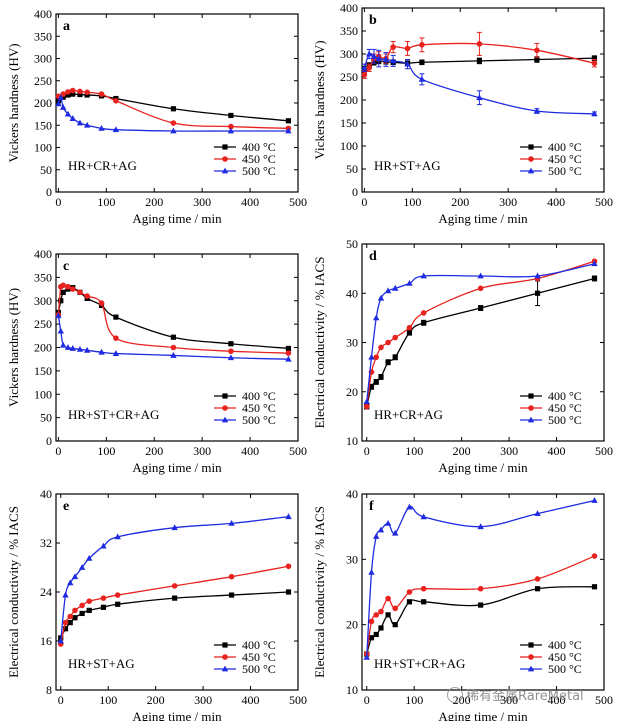 This screenshot has width=622, height=721. I want to click on watermark: 稀有金属RareMetal, so click(515, 694).